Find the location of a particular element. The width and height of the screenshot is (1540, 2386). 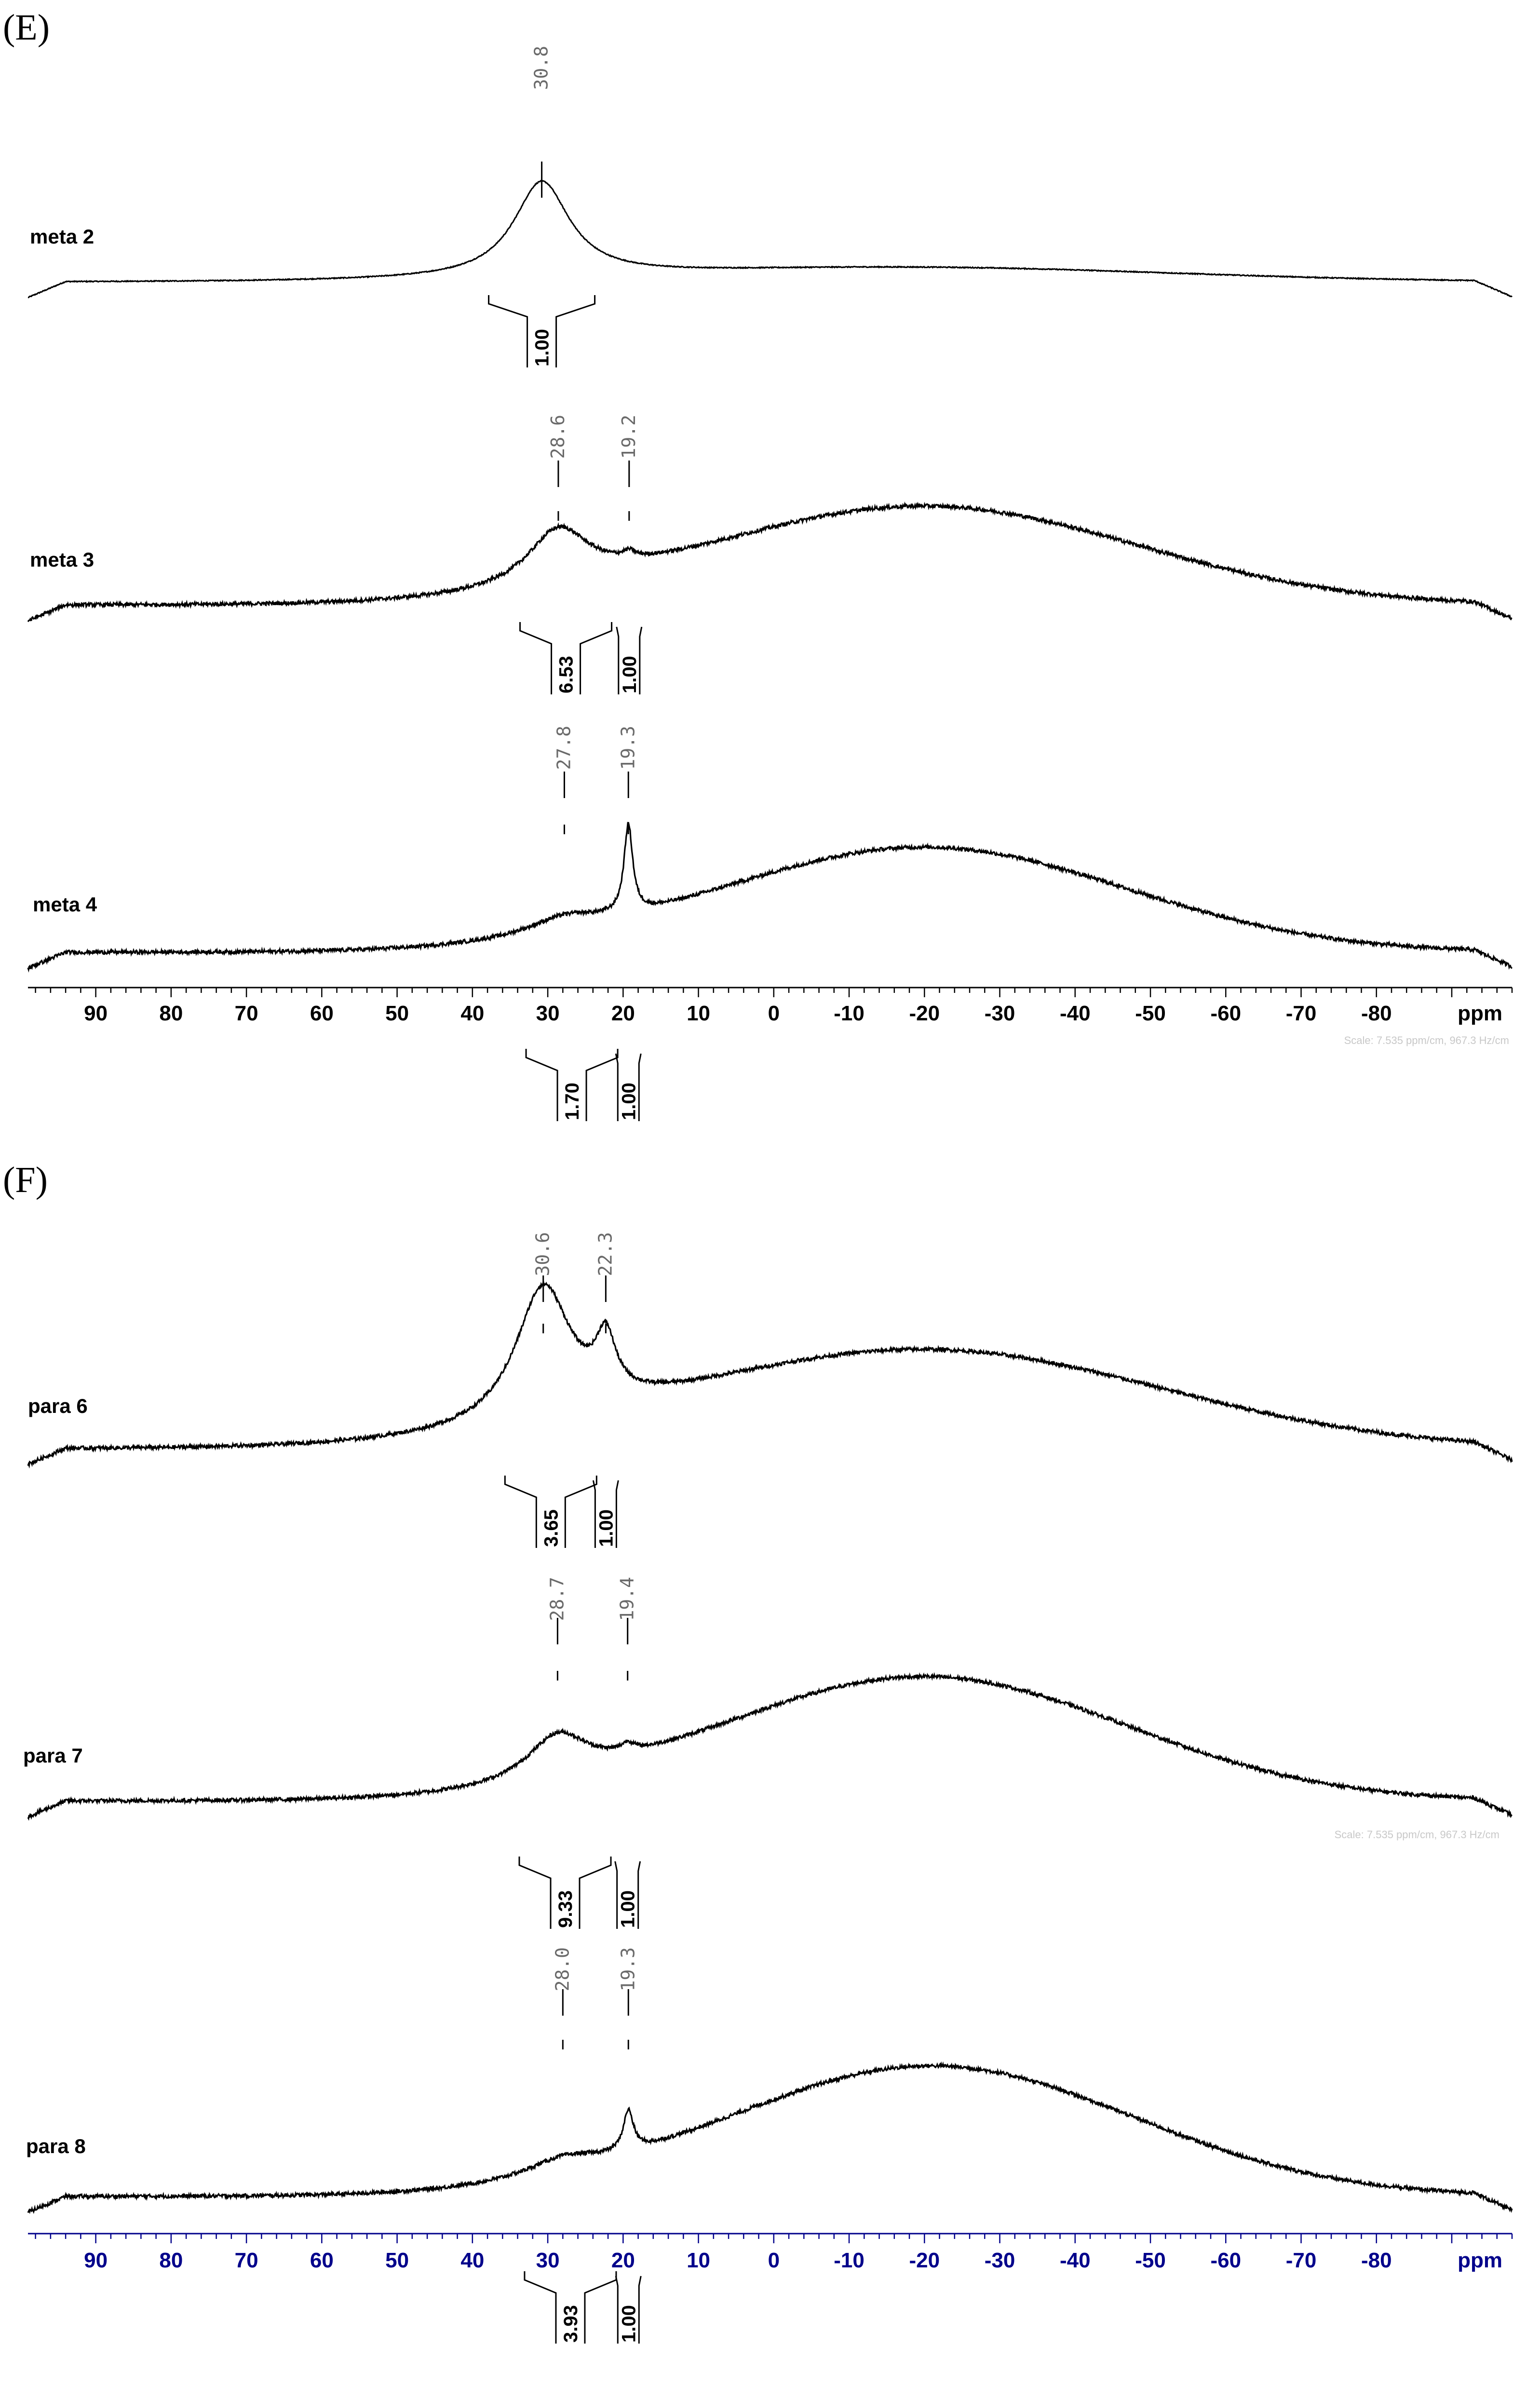

integral-bracket: 9.33 is located at coordinates (565, 1893).